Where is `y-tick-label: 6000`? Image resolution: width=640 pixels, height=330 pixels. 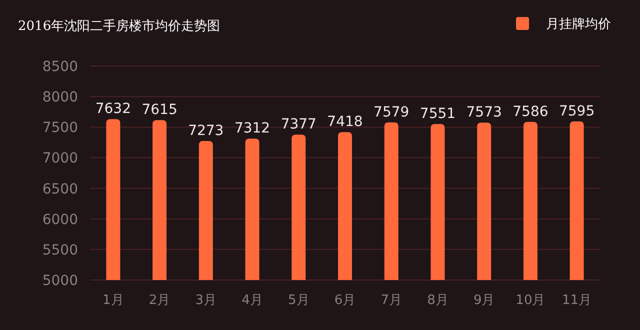 y-tick-label: 6000 is located at coordinates (60, 220).